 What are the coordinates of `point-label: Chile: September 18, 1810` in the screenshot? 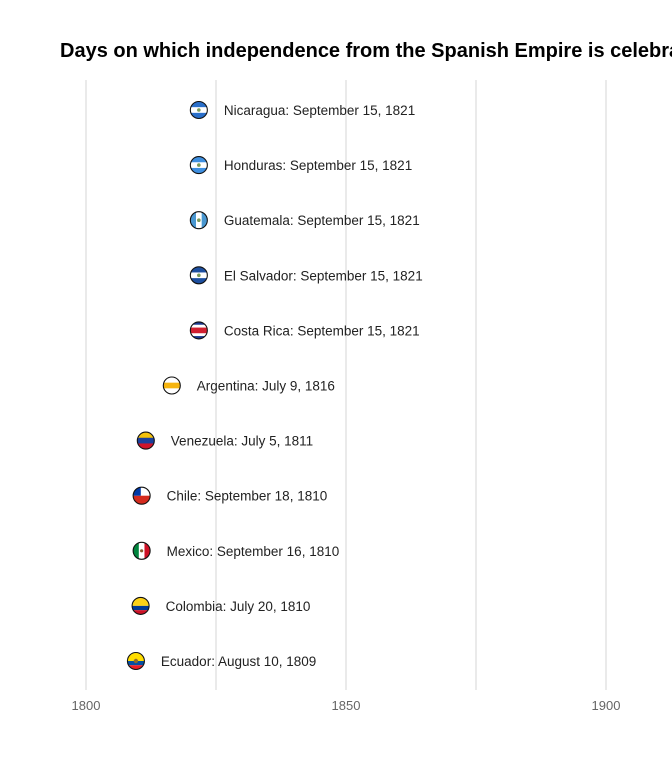 It's located at (247, 496).